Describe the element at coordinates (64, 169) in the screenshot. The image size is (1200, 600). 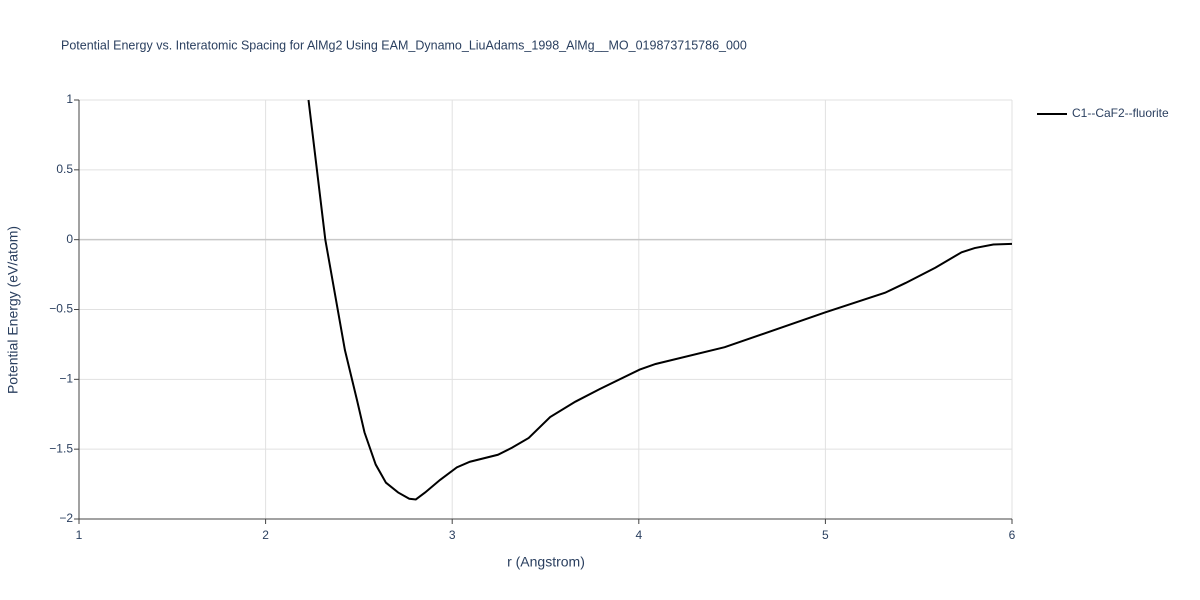
I see `y-tick-label: 0.5` at that location.